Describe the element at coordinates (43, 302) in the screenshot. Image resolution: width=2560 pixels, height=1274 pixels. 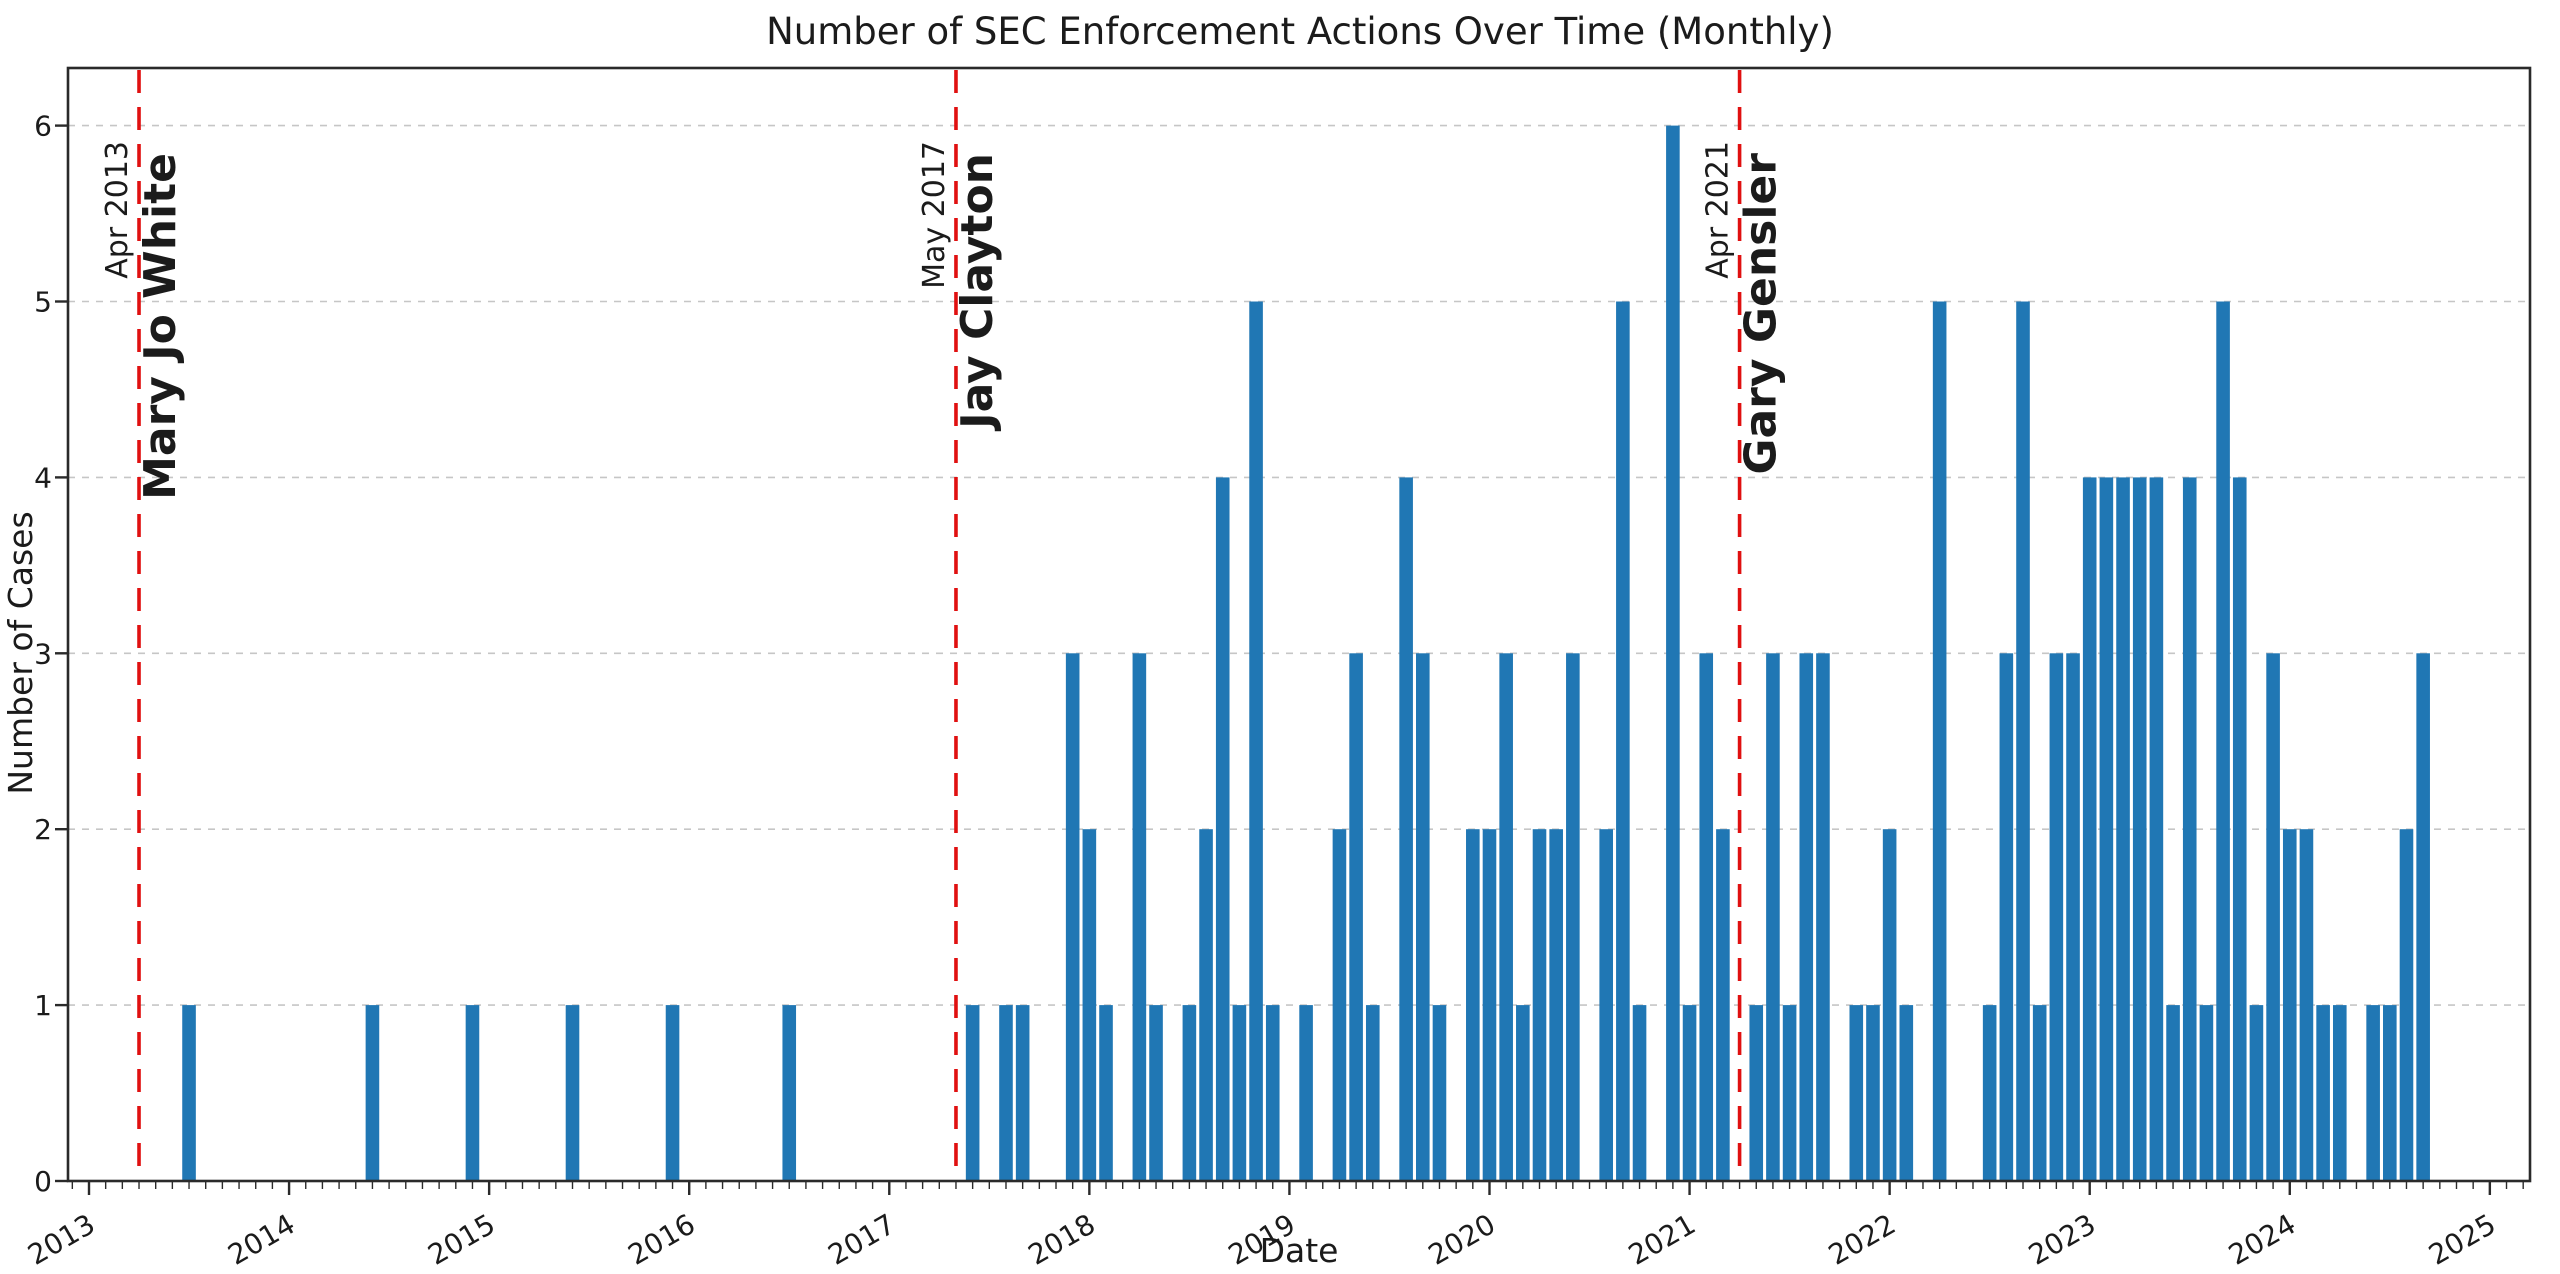
I see `y-tick-label: 5` at that location.